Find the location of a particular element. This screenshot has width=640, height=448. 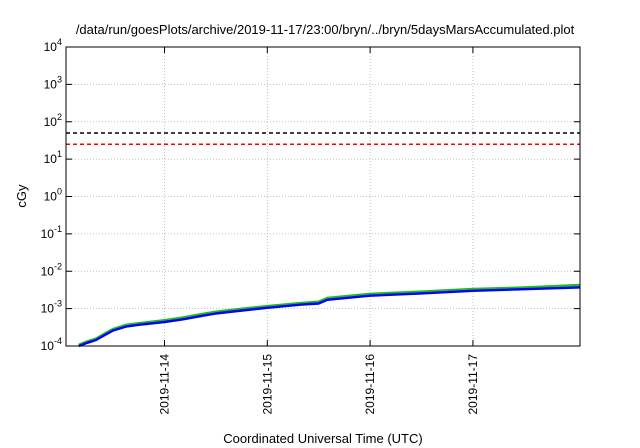

y-tick-label: 10⁴ is located at coordinates (53, 45).